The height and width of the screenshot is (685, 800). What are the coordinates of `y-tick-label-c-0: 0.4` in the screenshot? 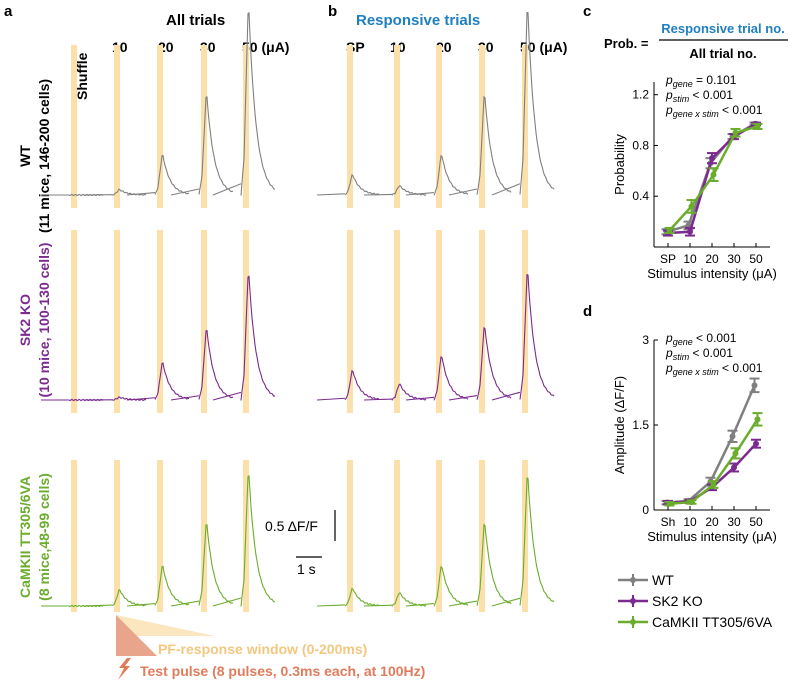 It's located at (640, 196).